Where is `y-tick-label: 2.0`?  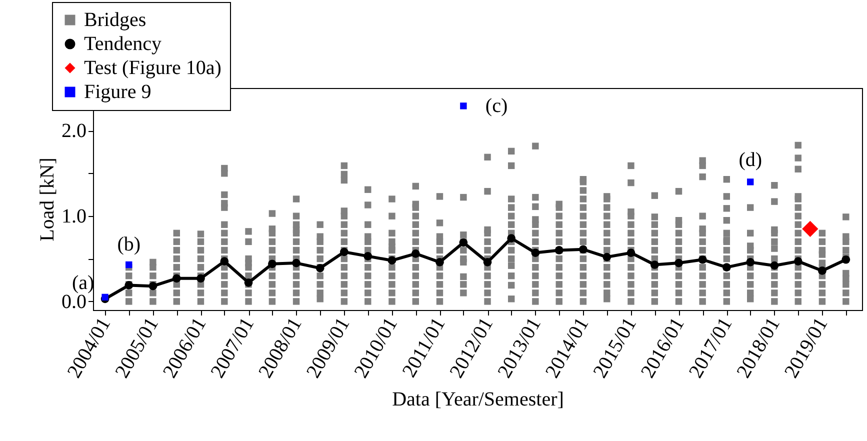
y-tick-label: 2.0 is located at coordinates (74, 131).